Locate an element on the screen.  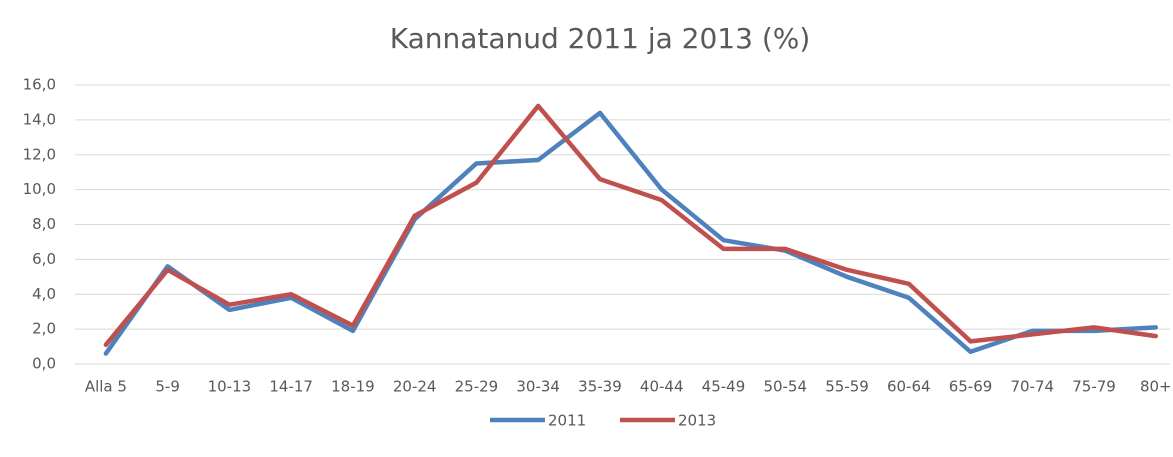
y-tick-label: 16,0 is located at coordinates (39, 85).